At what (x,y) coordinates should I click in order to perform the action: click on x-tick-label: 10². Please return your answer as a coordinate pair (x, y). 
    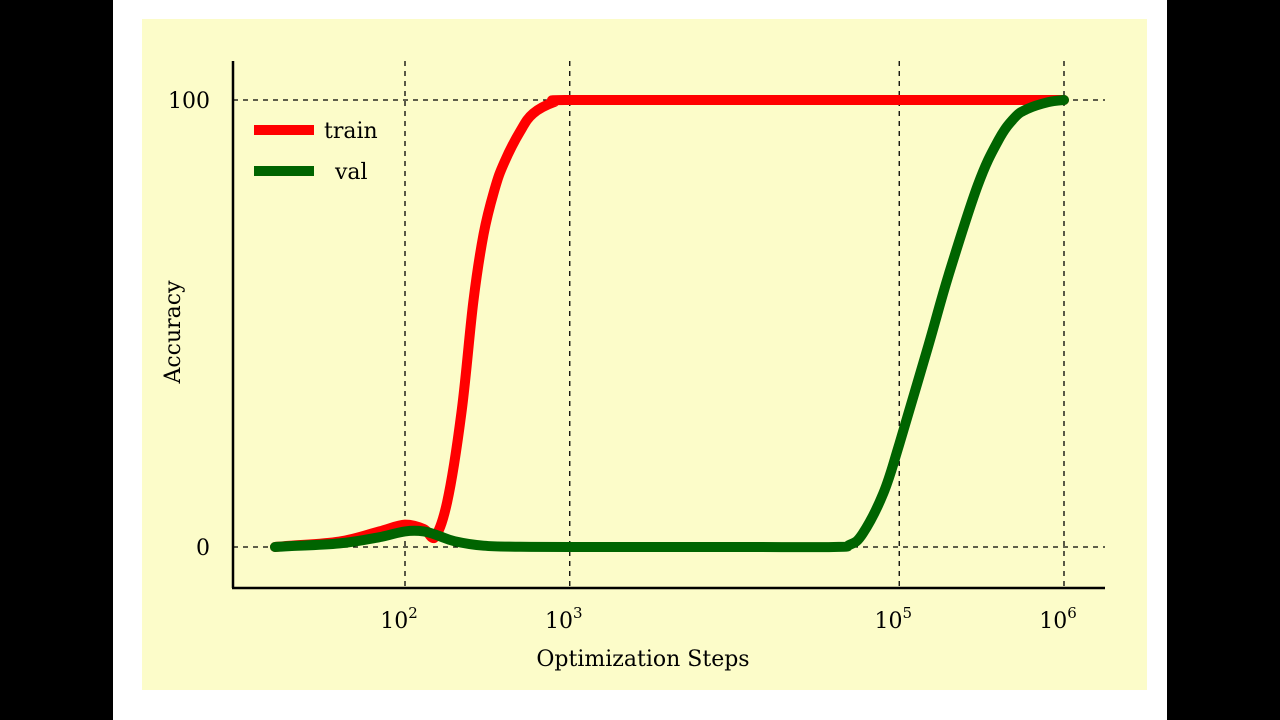
    Looking at the image, I should click on (399, 619).